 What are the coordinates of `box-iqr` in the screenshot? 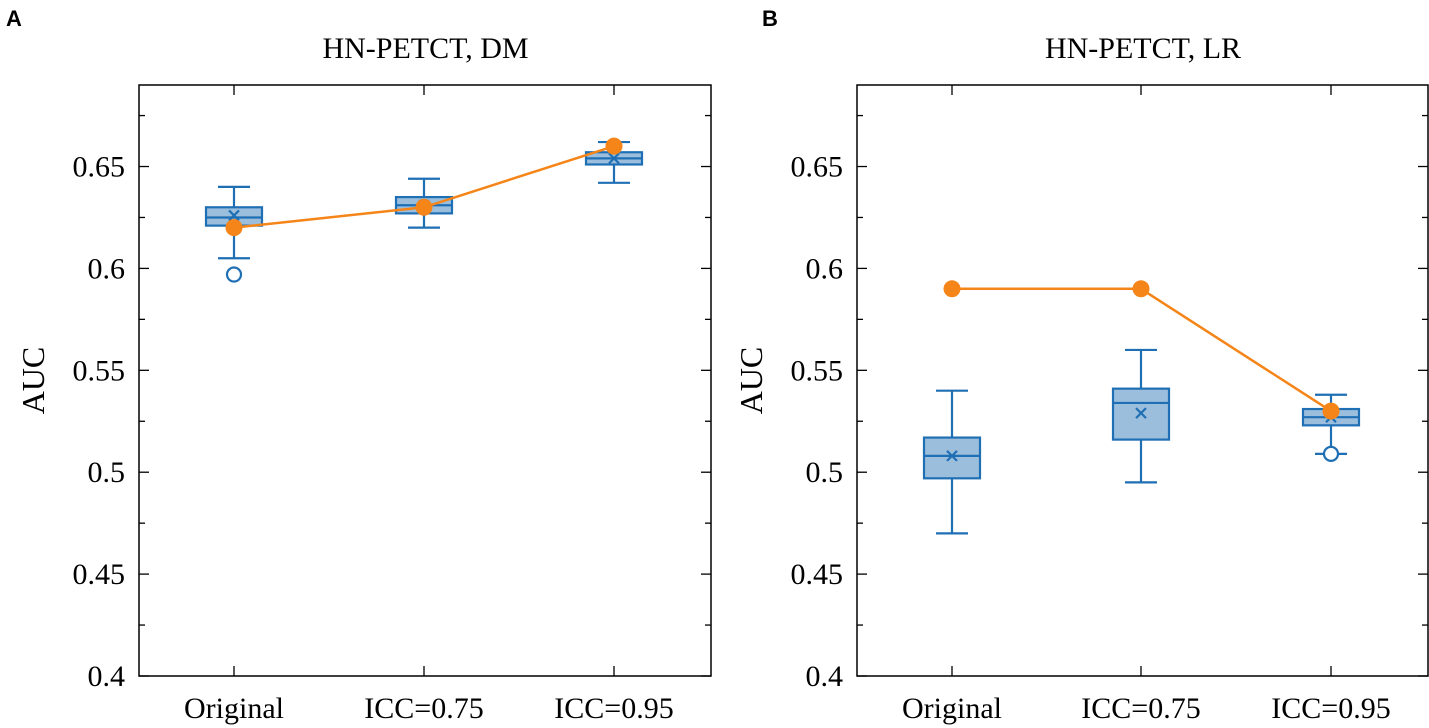 It's located at (952, 458).